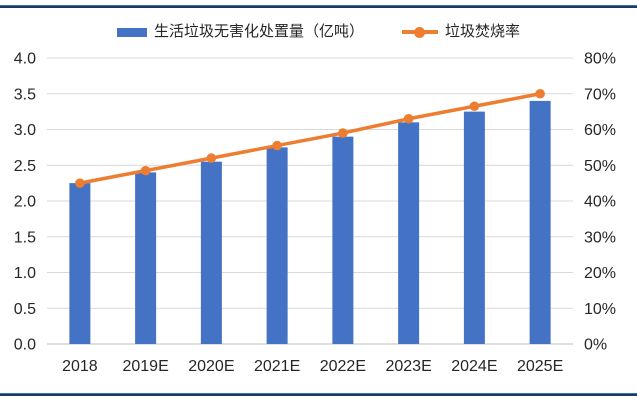 The height and width of the screenshot is (402, 637). Describe the element at coordinates (25, 166) in the screenshot. I see `left-axis-tick-label: 2.5` at that location.